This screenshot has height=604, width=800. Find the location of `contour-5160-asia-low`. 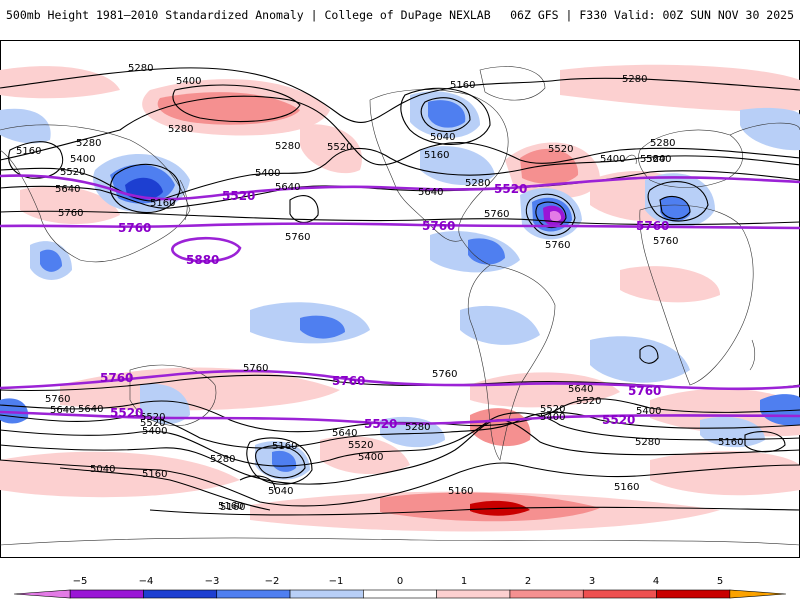

contour-5160-asia-low is located at coordinates (145, 188).